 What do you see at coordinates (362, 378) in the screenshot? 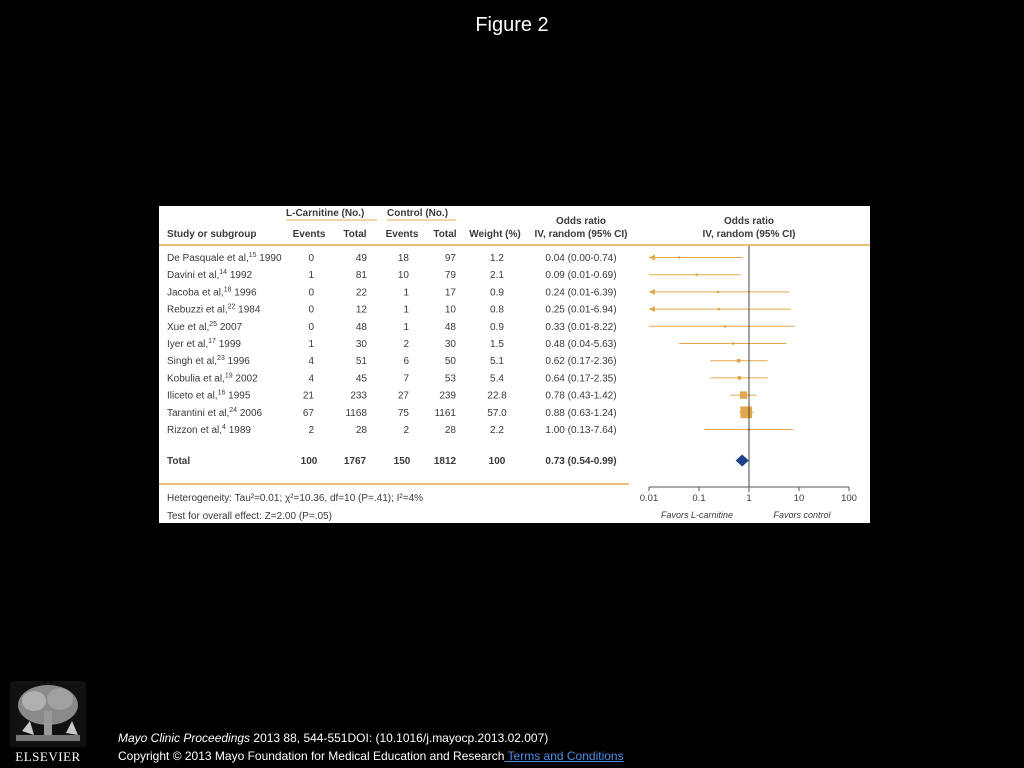
I see `lc-total-cell: 45` at bounding box center [362, 378].